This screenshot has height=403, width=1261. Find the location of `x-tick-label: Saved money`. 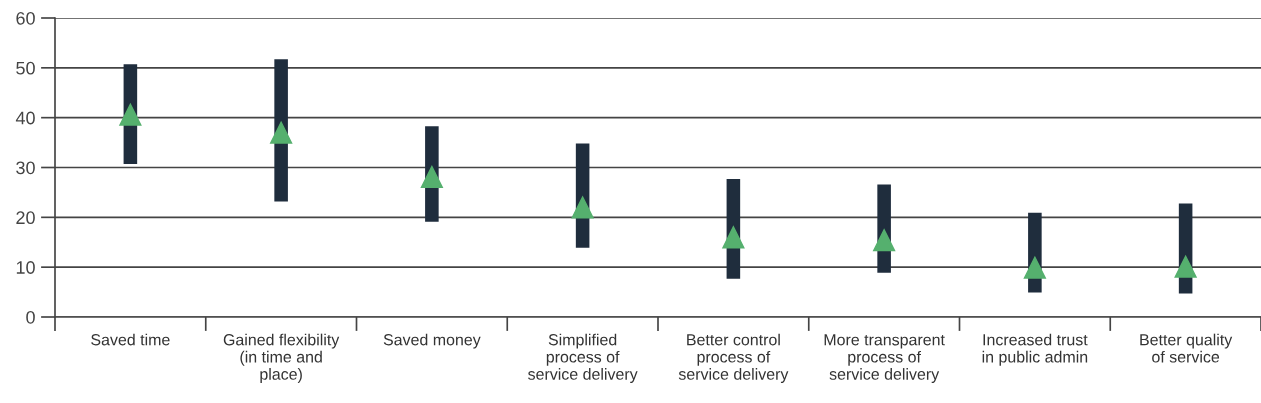

x-tick-label: Saved money is located at coordinates (432, 341).